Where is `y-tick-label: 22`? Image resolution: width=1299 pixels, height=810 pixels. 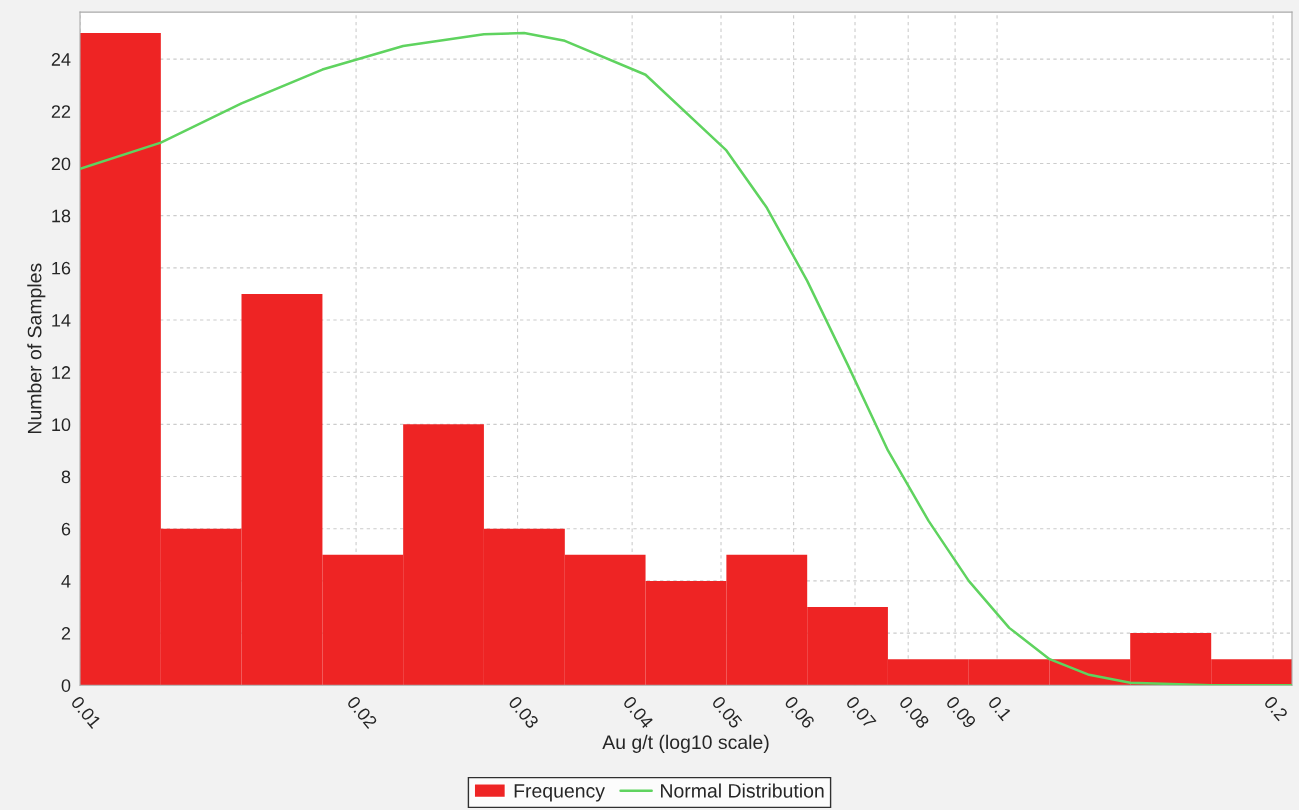
y-tick-label: 22 is located at coordinates (61, 111).